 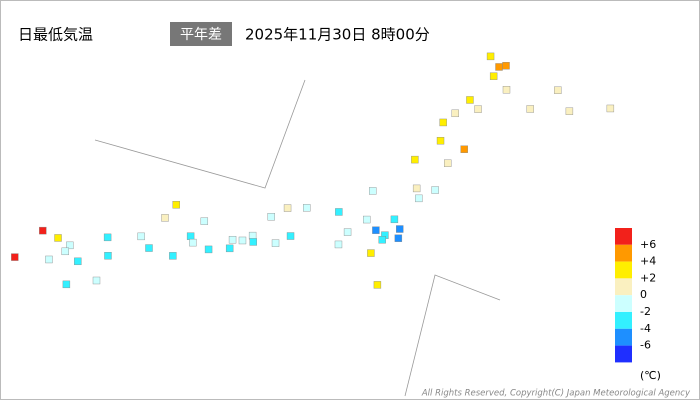 What do you see at coordinates (645, 345) in the screenshot?
I see `legend-label: -6` at bounding box center [645, 345].